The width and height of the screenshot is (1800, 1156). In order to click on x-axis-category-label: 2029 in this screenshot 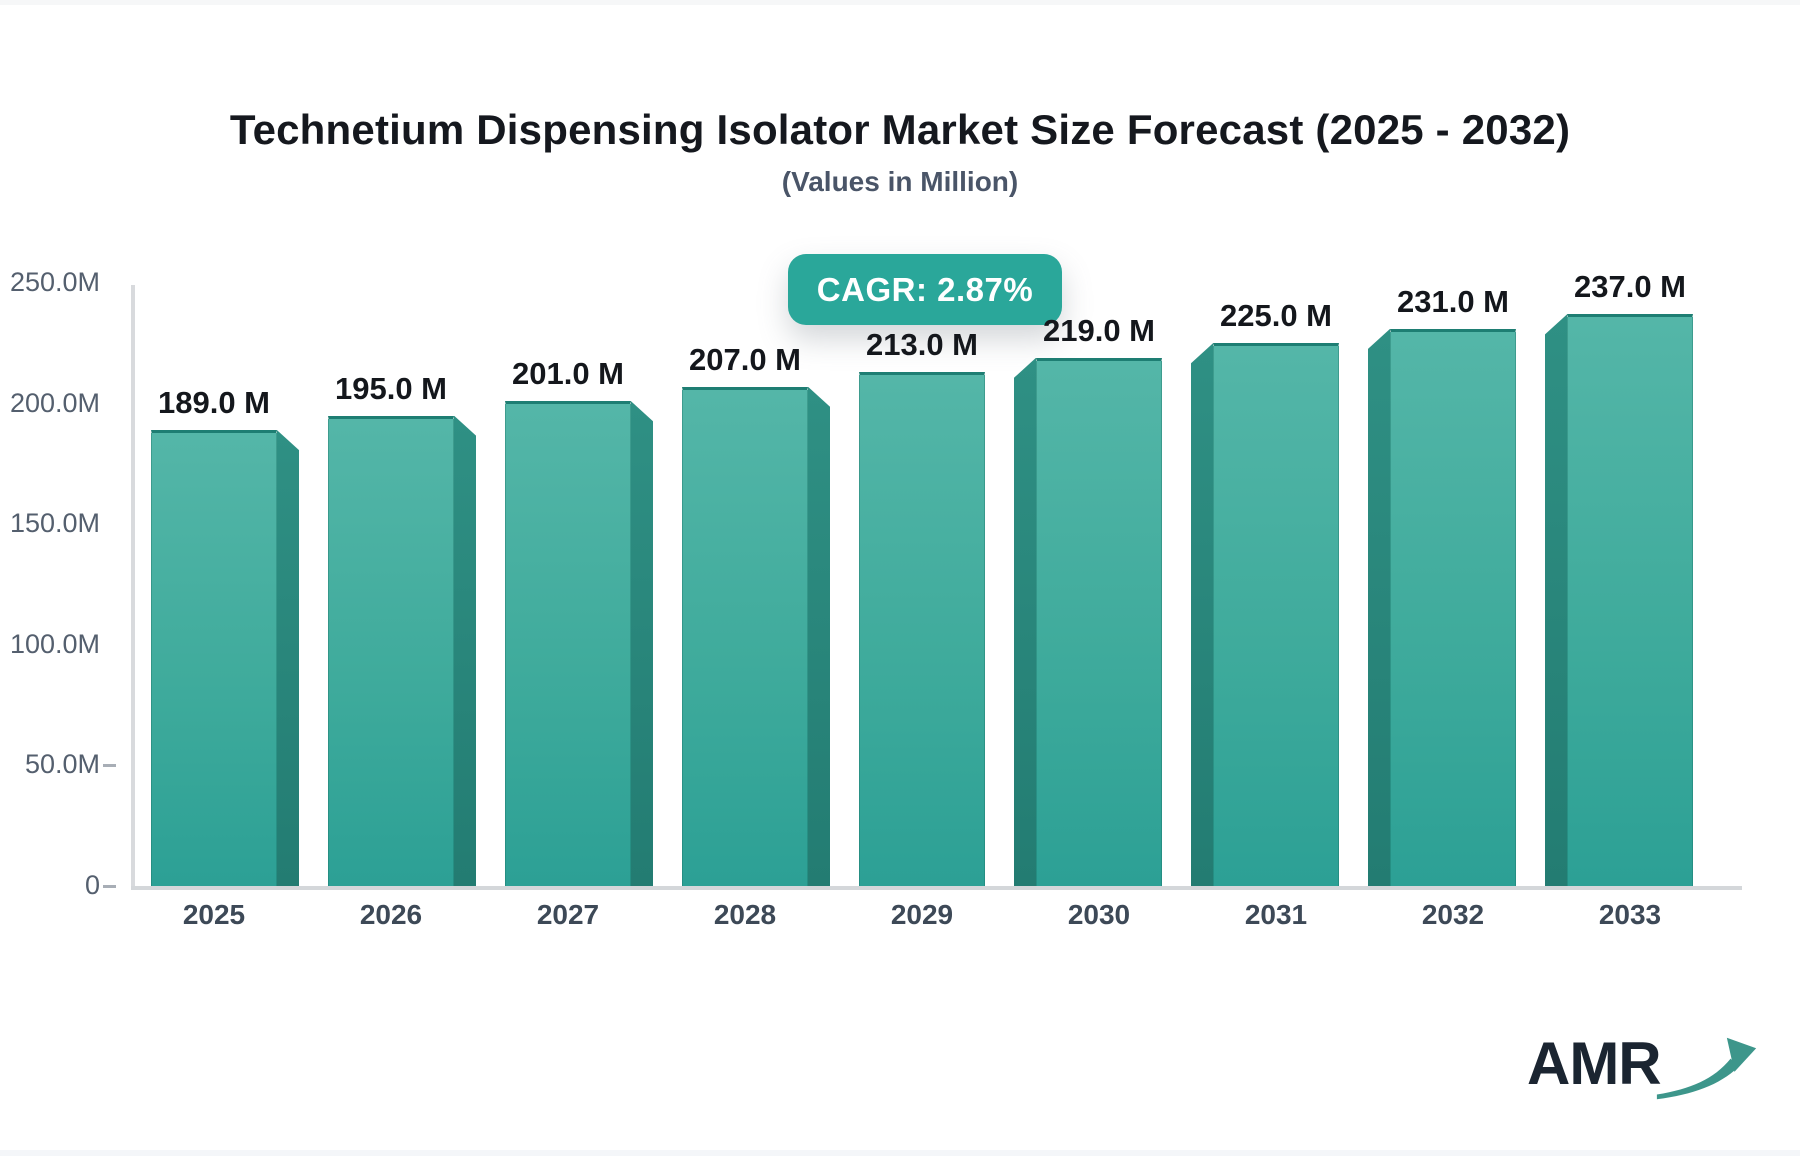, I will do `click(922, 914)`.